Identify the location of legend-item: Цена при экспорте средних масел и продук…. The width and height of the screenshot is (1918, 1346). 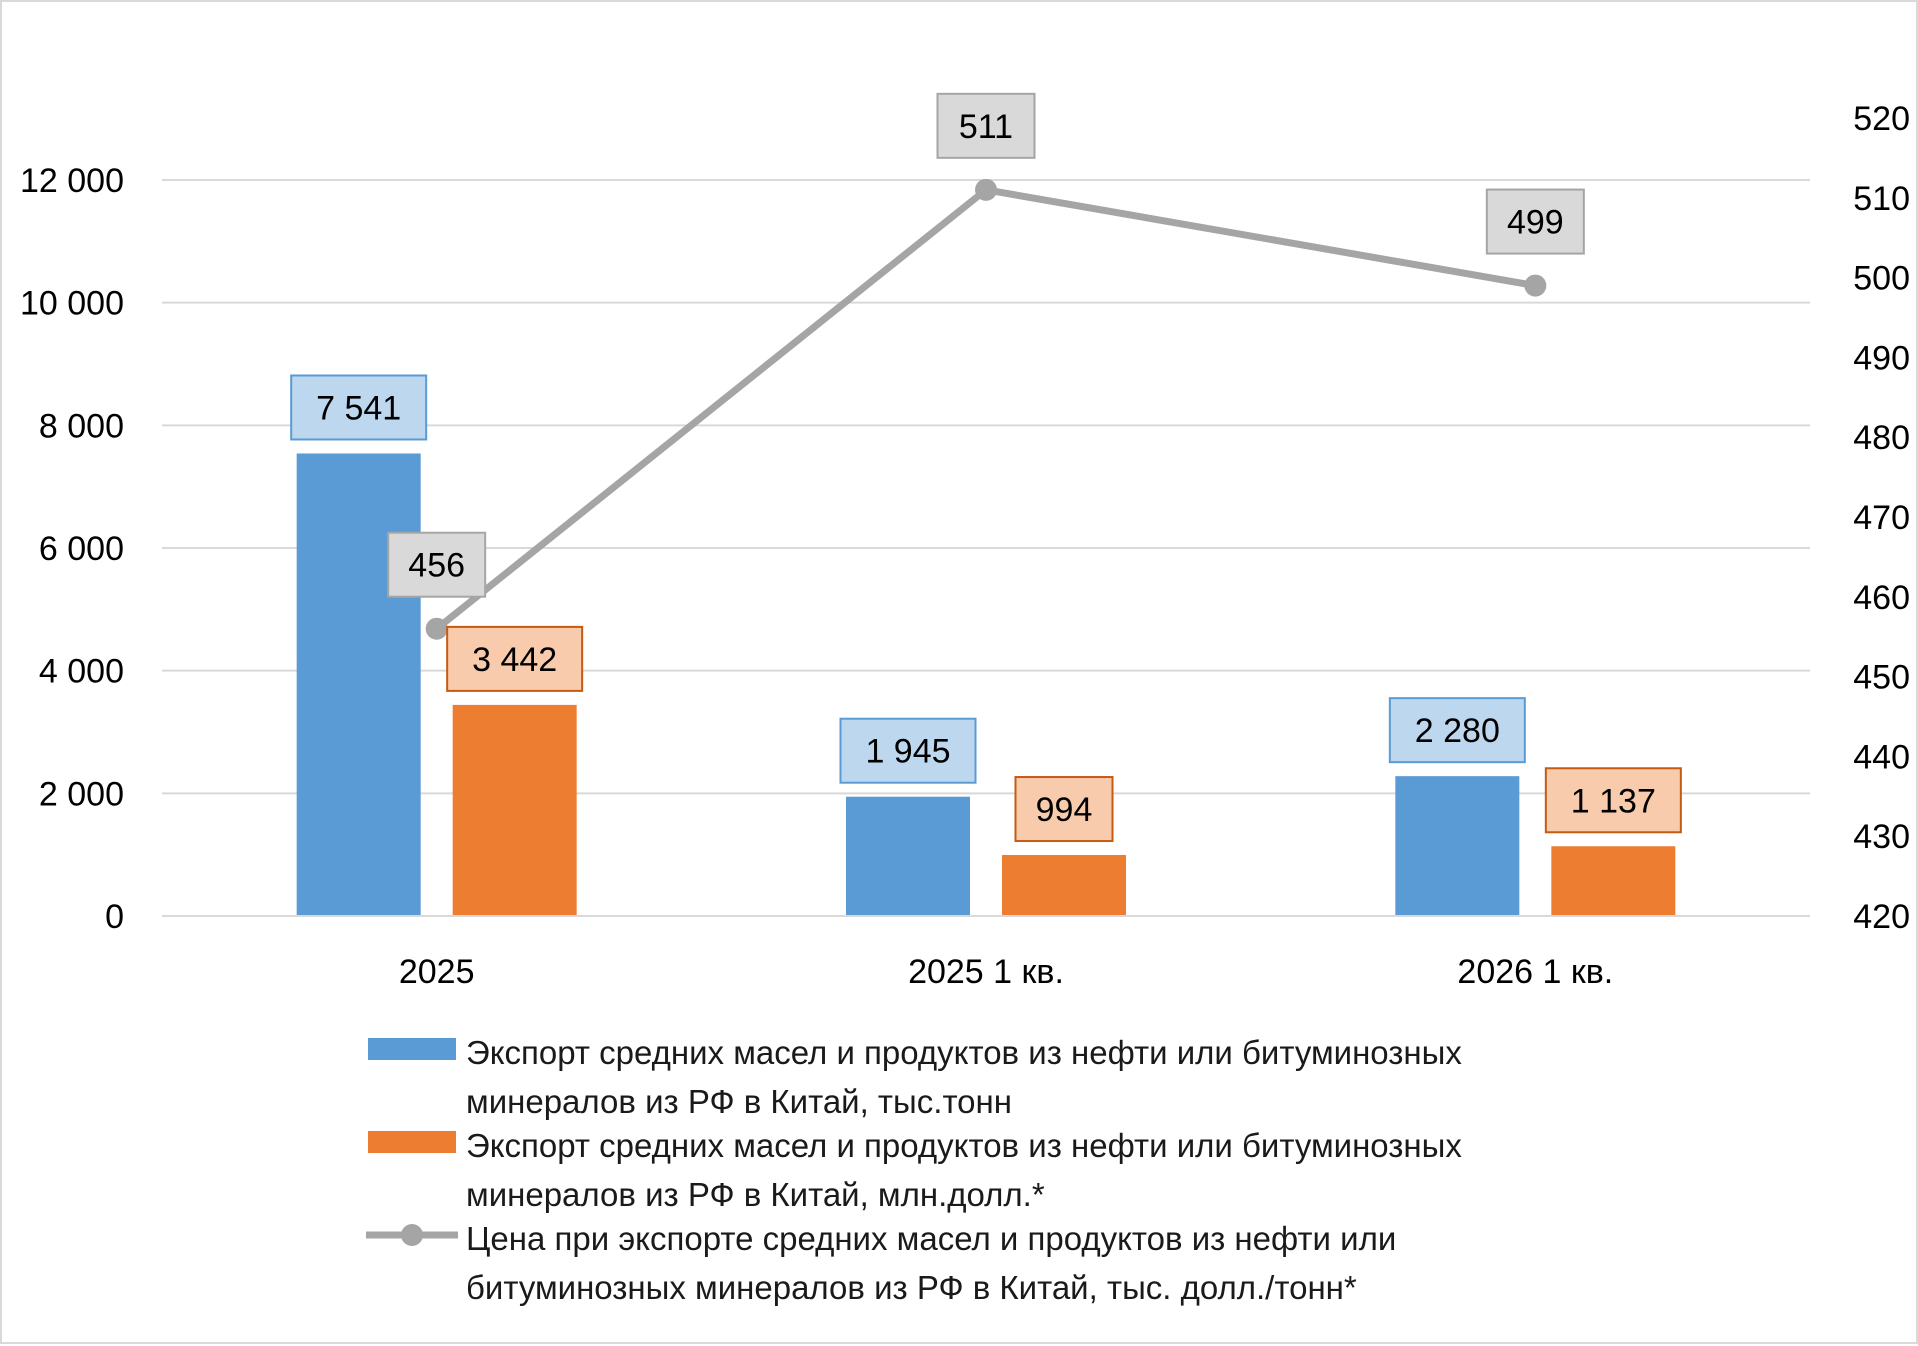
(881, 1263).